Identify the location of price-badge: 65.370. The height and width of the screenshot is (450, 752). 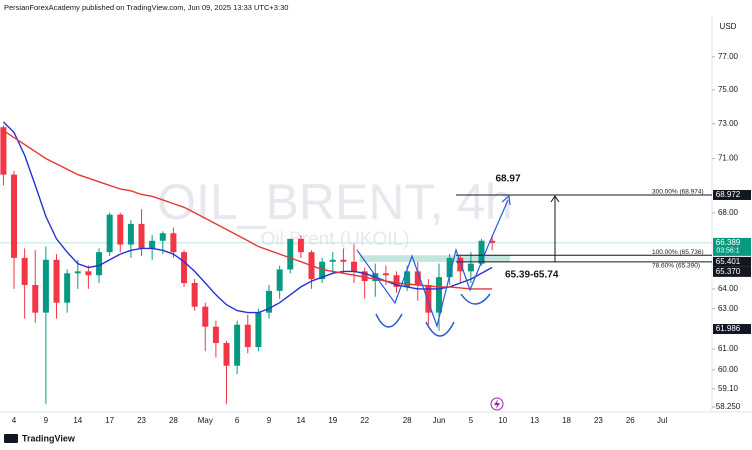
(732, 271).